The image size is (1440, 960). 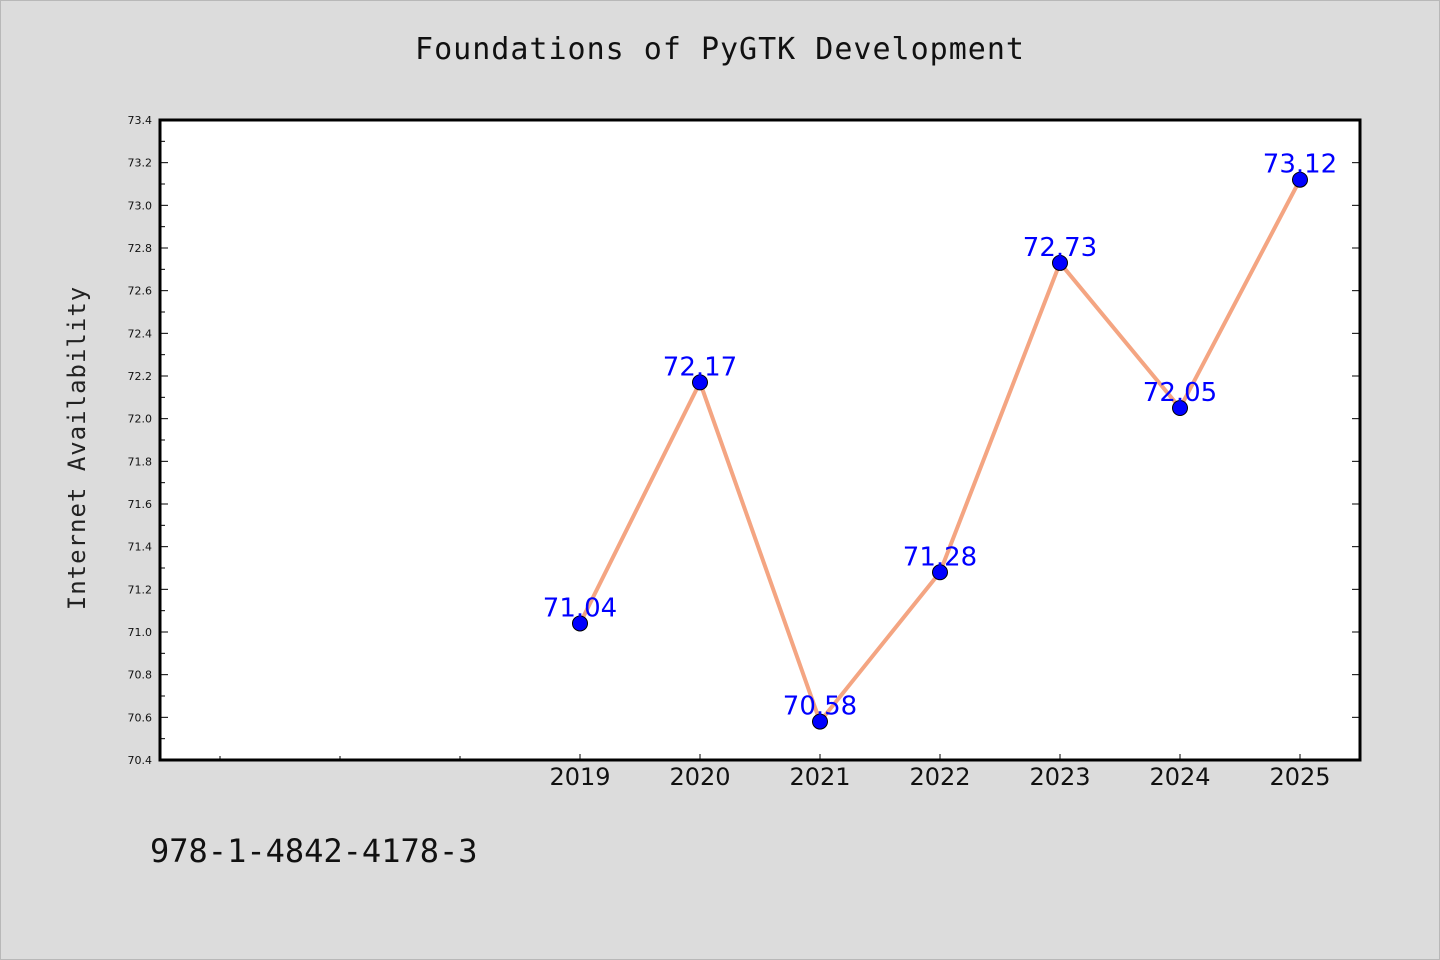 What do you see at coordinates (1059, 777) in the screenshot?
I see `x-tick-label: 2023` at bounding box center [1059, 777].